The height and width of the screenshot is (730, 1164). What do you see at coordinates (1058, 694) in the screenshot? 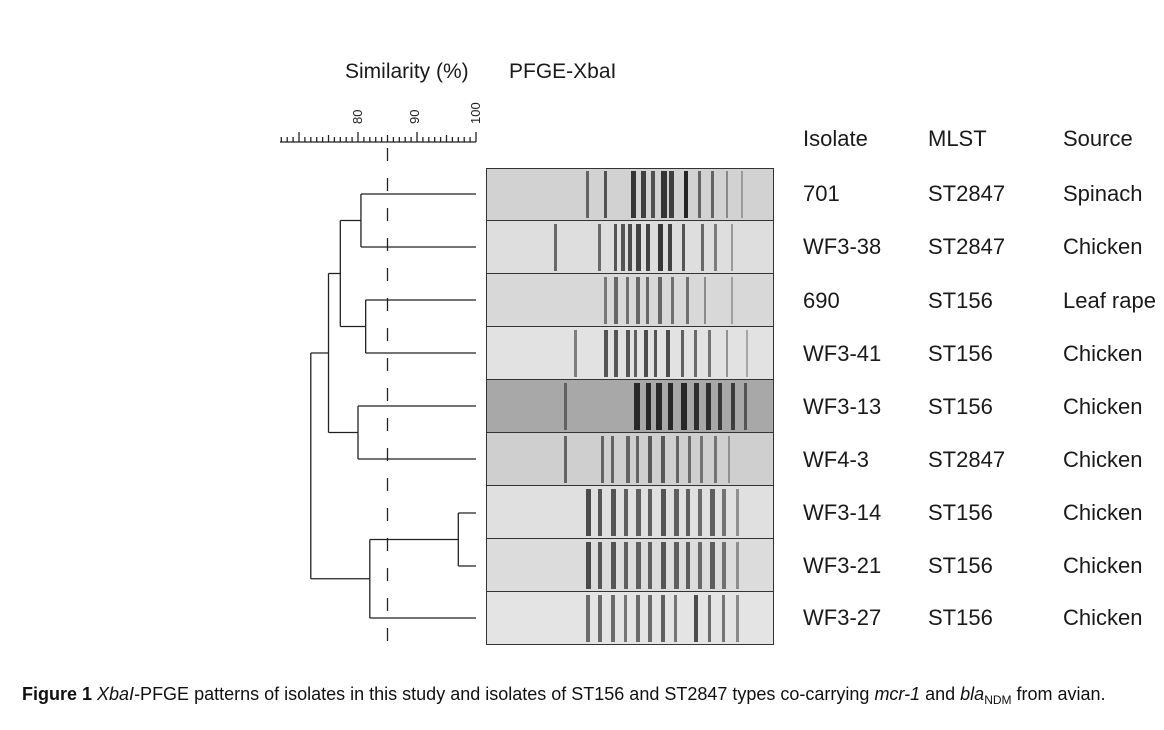
I see `caption-text-3: from avian.` at bounding box center [1058, 694].